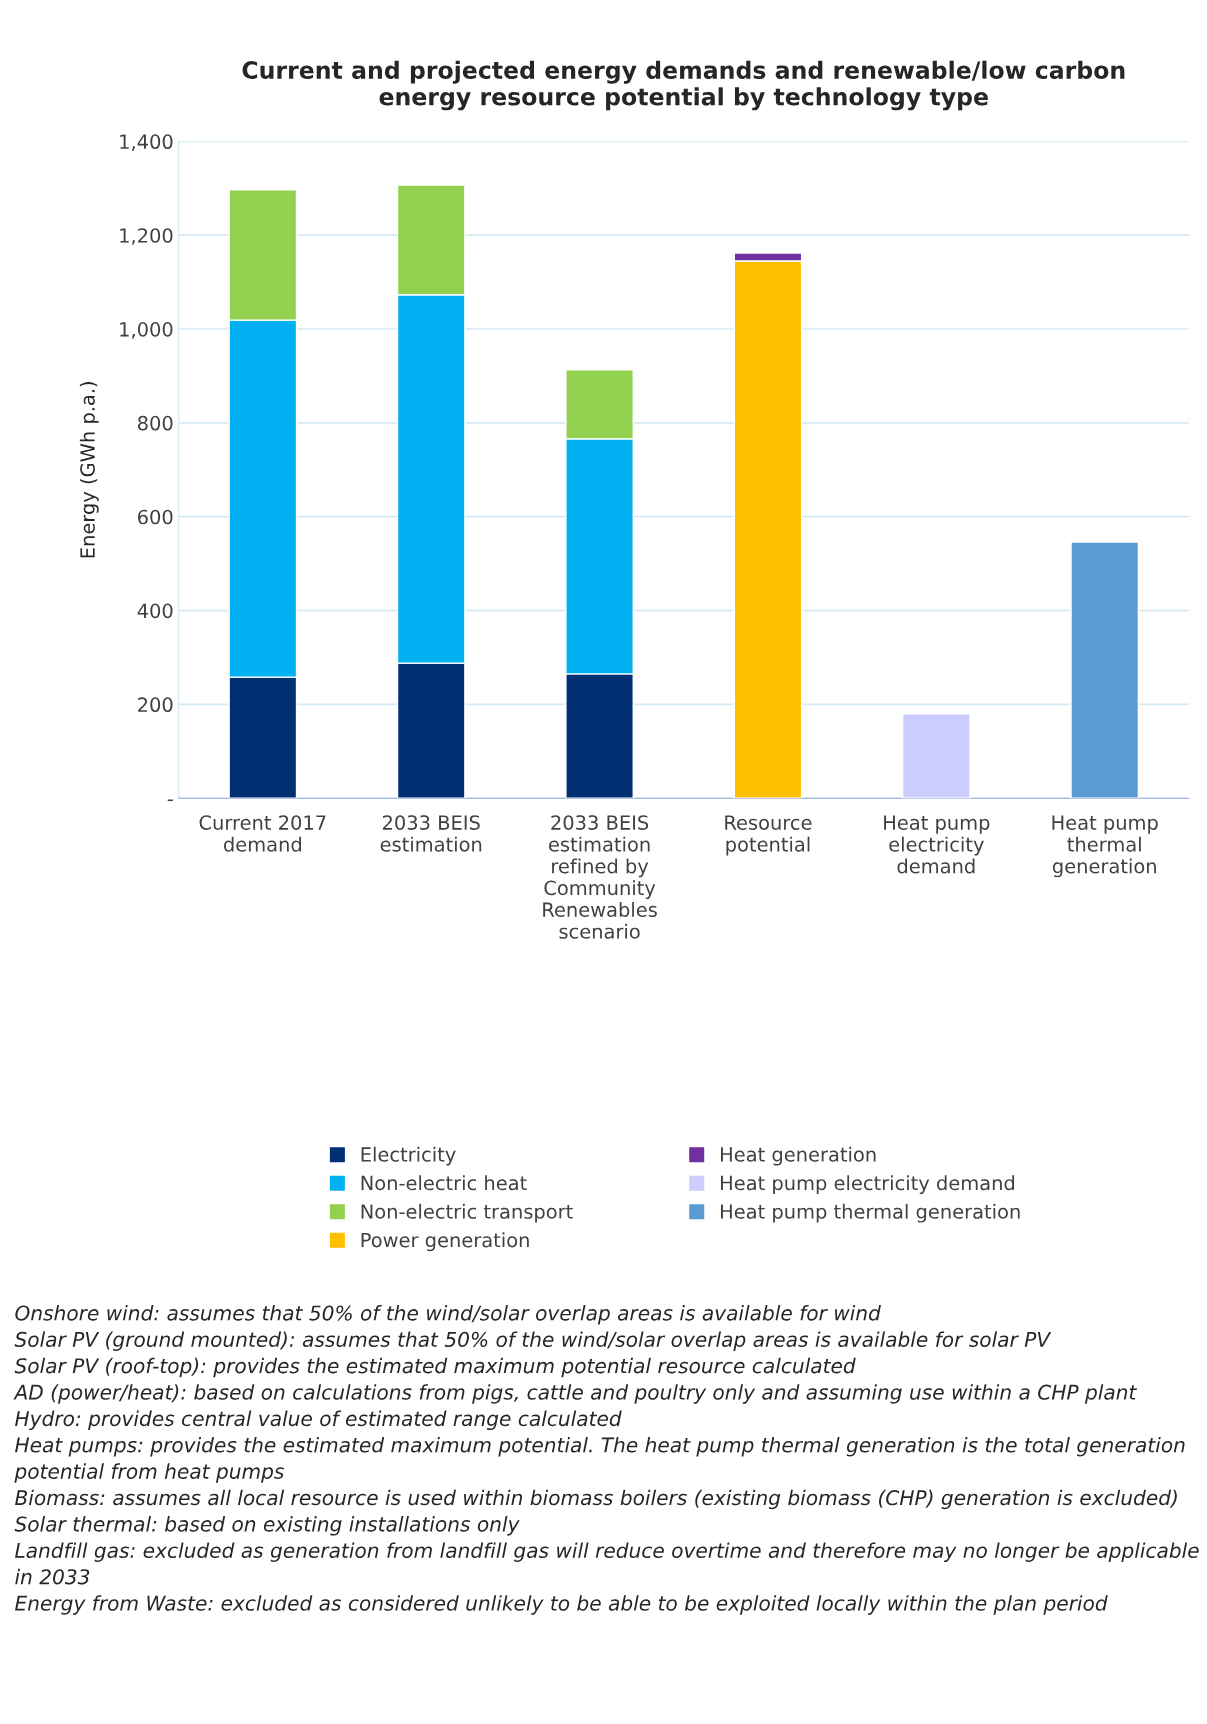 The image size is (1207, 1724). What do you see at coordinates (600, 877) in the screenshot?
I see `x-tick-label: 2033 BEIS estimation refined by Community Renewables scenario` at bounding box center [600, 877].